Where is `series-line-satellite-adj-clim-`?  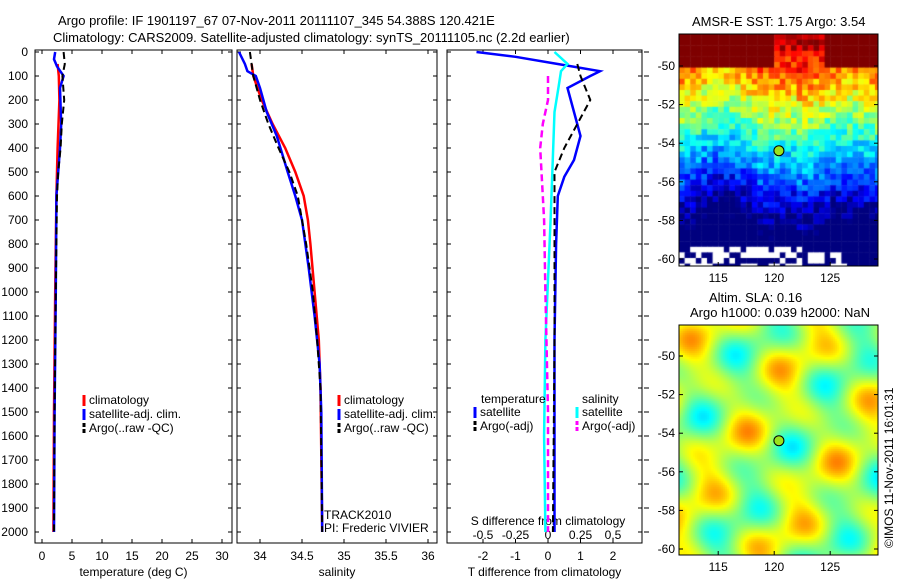
series-line-satellite-adj-clim- is located at coordinates (280, 292).